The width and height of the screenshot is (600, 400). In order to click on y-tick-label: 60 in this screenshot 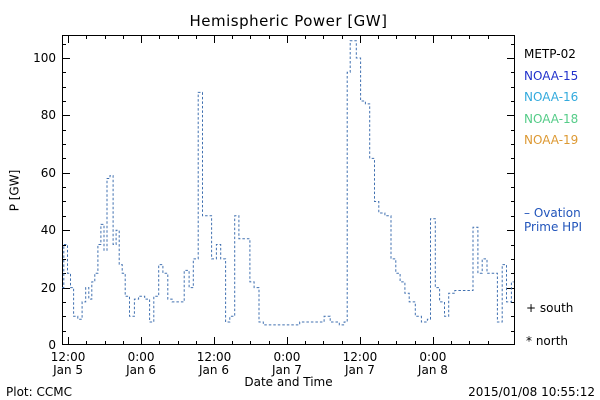, I will do `click(48, 172)`.